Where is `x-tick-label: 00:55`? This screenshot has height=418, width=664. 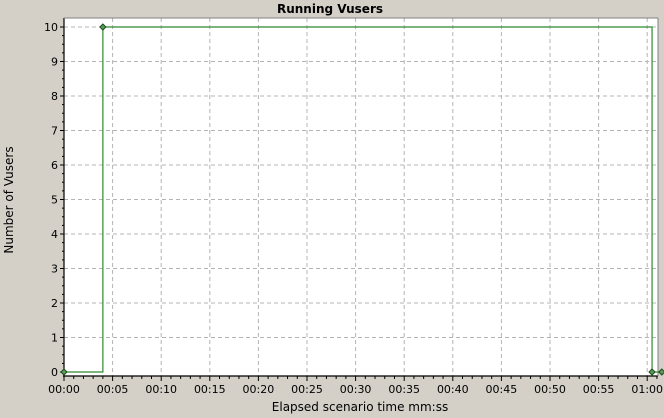
x-tick-label: 00:55 is located at coordinates (599, 389).